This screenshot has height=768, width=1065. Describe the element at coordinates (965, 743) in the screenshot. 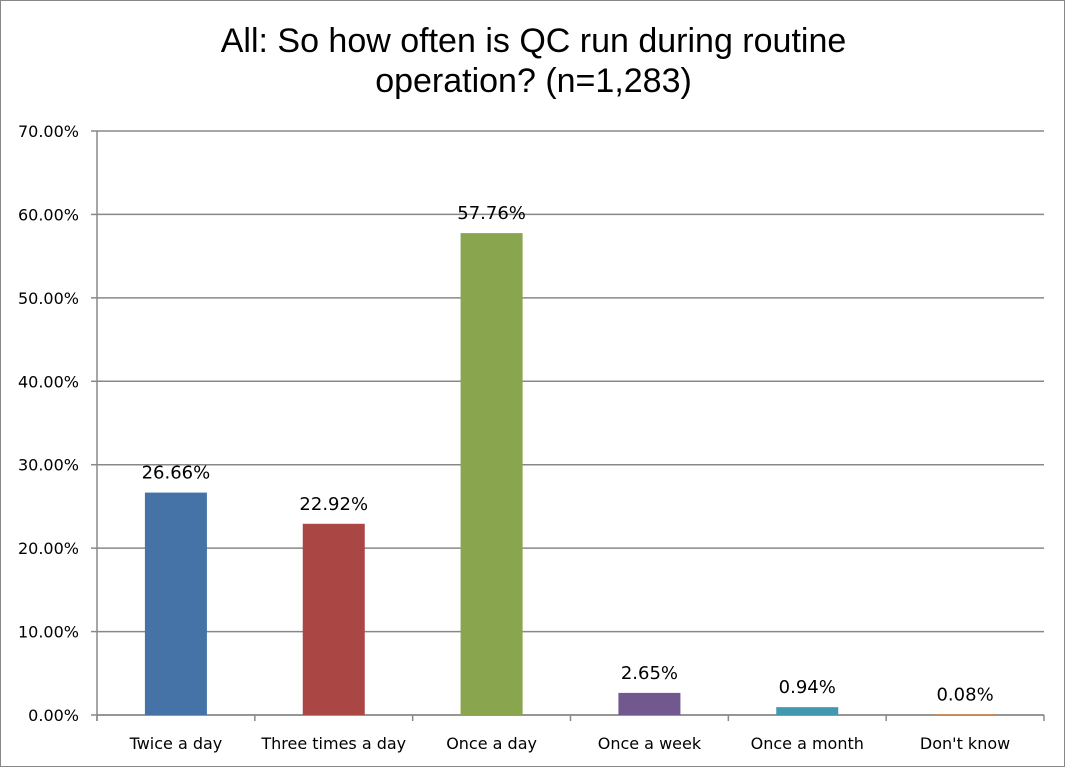

I see `x-tick-label: Don't know` at that location.